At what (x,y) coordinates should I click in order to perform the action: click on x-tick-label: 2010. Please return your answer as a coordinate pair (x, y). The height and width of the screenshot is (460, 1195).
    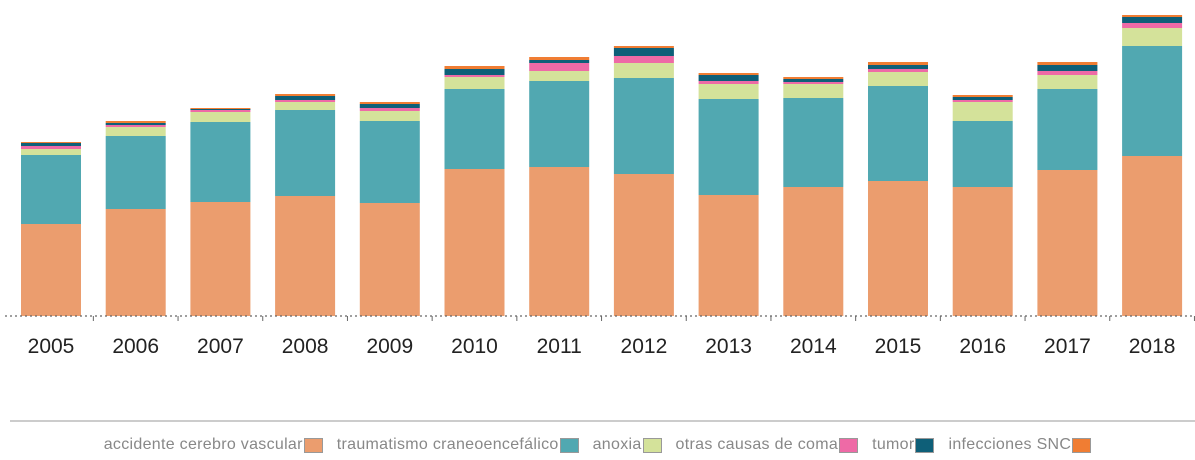
    Looking at the image, I should click on (474, 346).